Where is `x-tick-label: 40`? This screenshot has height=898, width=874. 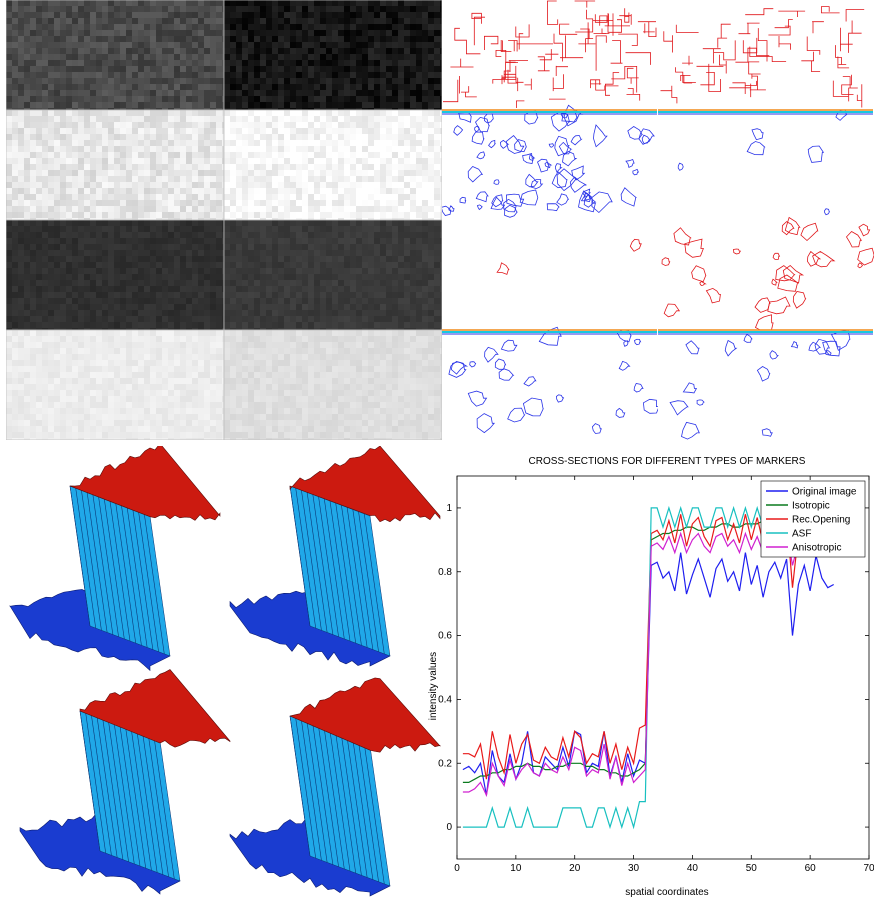
x-tick-label: 40 is located at coordinates (693, 868).